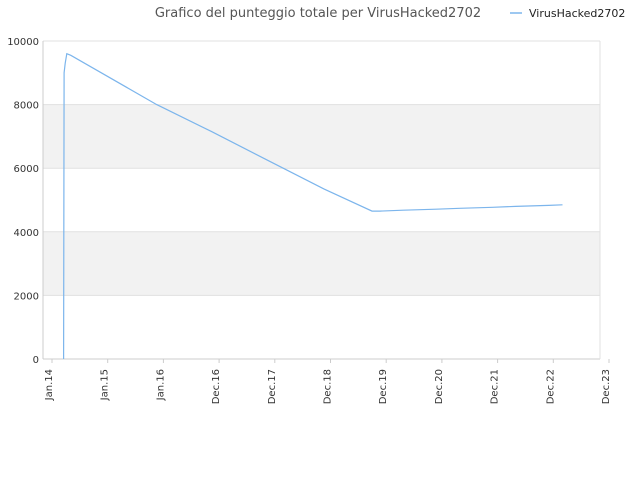  What do you see at coordinates (23, 42) in the screenshot?
I see `y-tick-label: 10000` at bounding box center [23, 42].